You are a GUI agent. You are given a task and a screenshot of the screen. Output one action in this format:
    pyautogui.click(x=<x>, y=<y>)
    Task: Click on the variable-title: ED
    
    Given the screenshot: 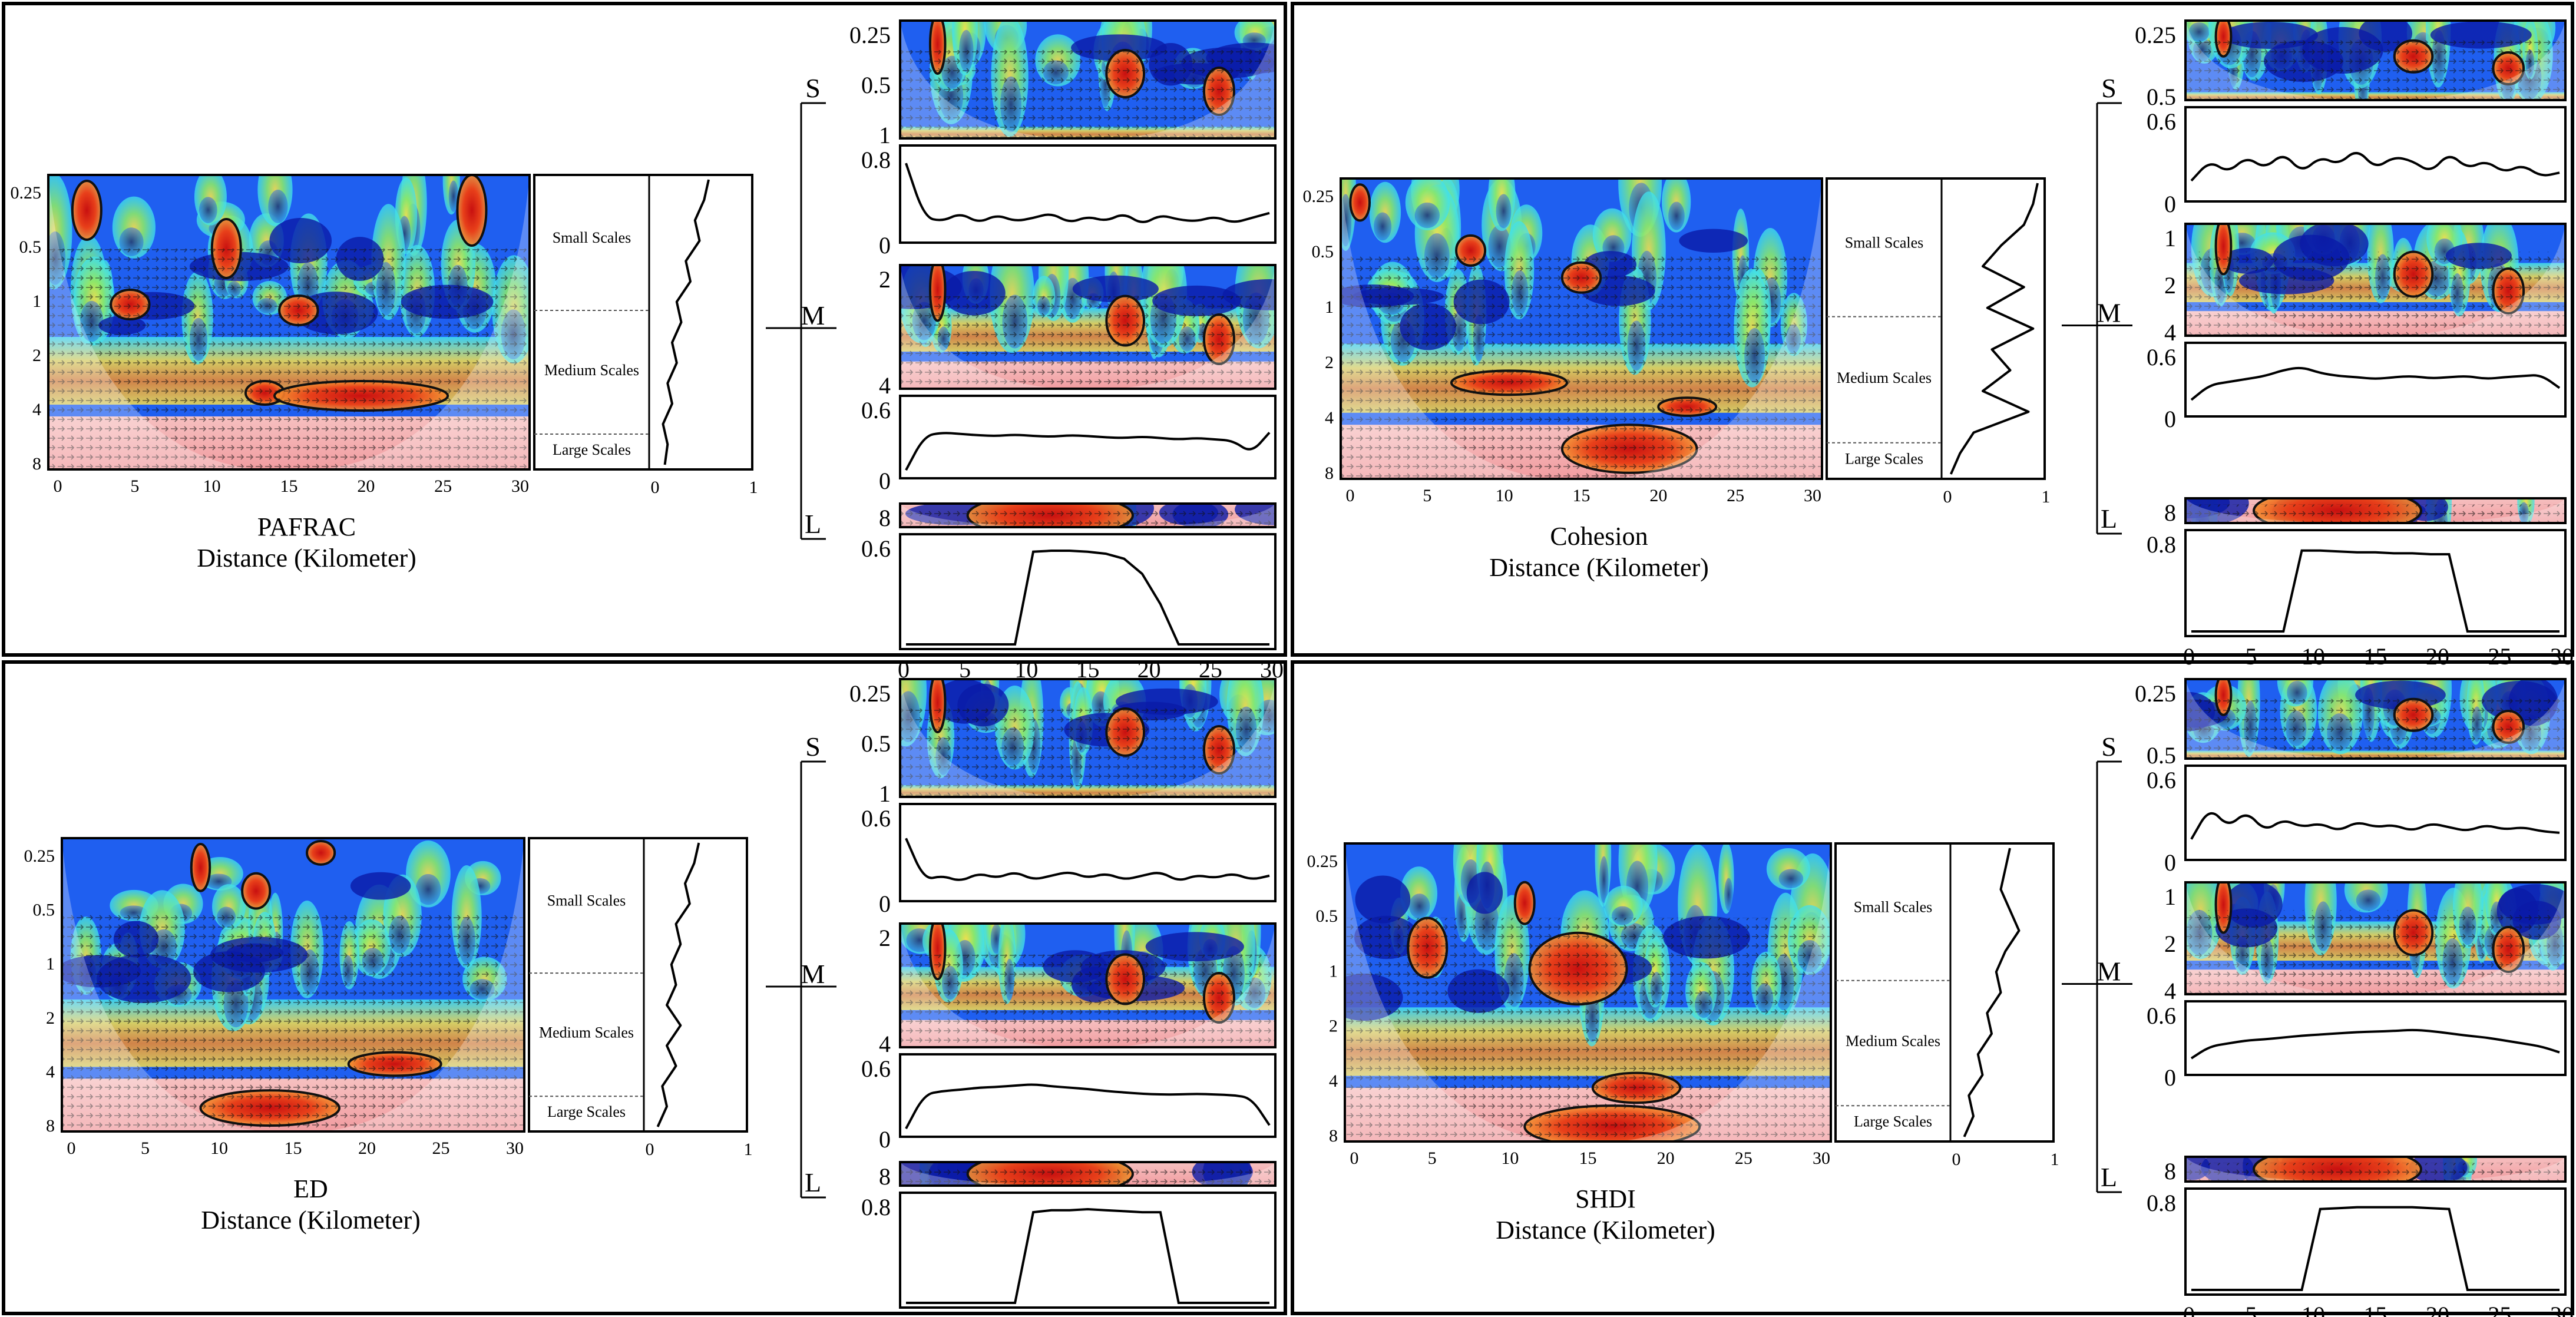 What is the action you would take?
    pyautogui.click(x=310, y=1188)
    